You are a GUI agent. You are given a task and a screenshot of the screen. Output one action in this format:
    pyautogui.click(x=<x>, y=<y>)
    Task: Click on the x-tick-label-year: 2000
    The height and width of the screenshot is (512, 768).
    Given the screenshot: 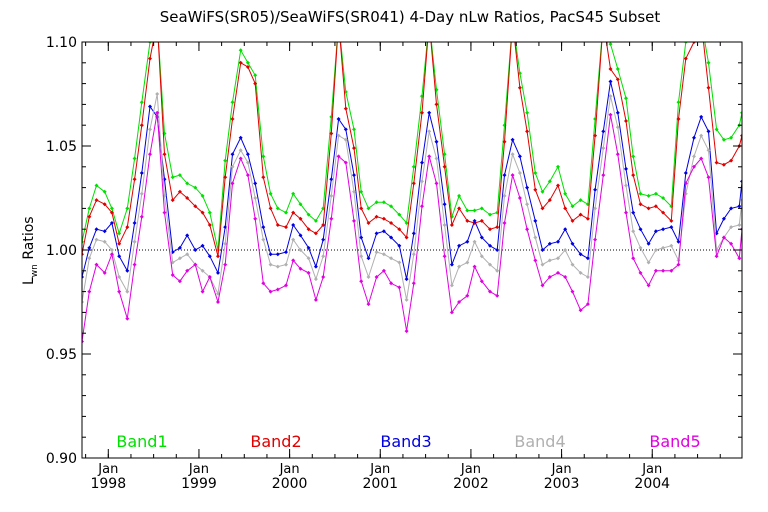 What is the action you would take?
    pyautogui.click(x=290, y=484)
    